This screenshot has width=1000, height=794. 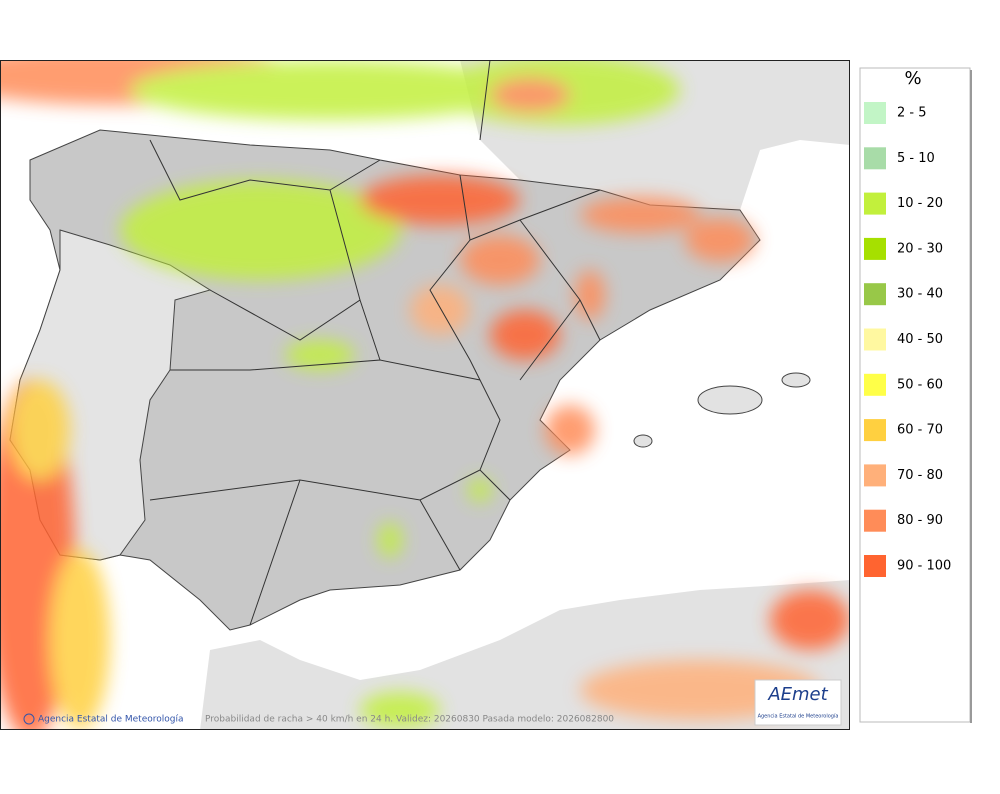 I want to click on credit: Agencia Estatal de Meteorología, so click(x=111, y=720).